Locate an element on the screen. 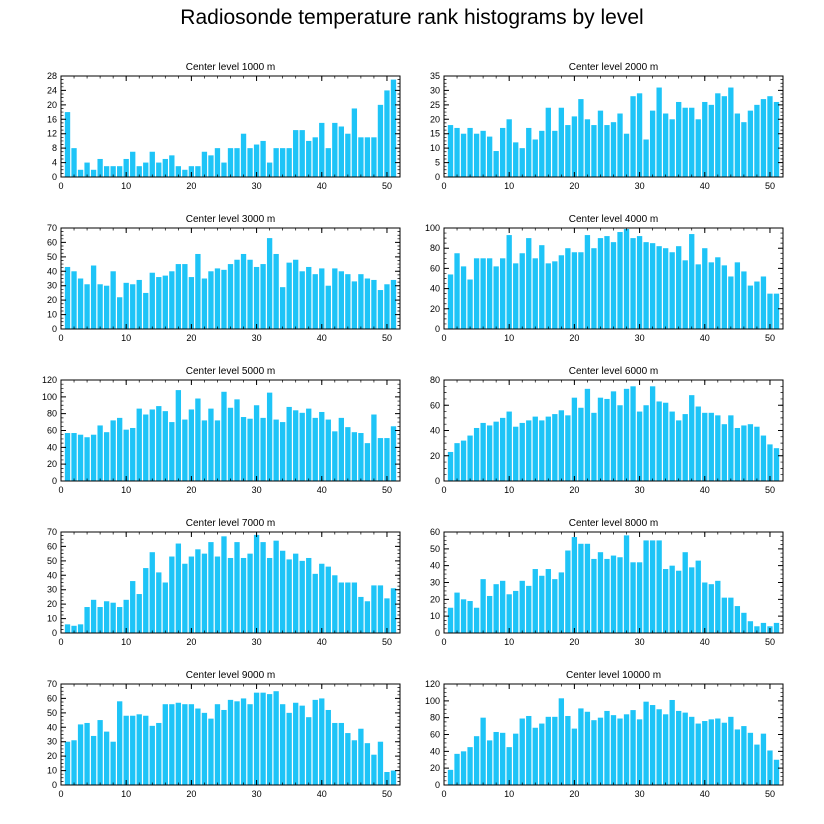 Image resolution: width=824 pixels, height=824 pixels. y-tick-label: 20 is located at coordinates (435, 456).